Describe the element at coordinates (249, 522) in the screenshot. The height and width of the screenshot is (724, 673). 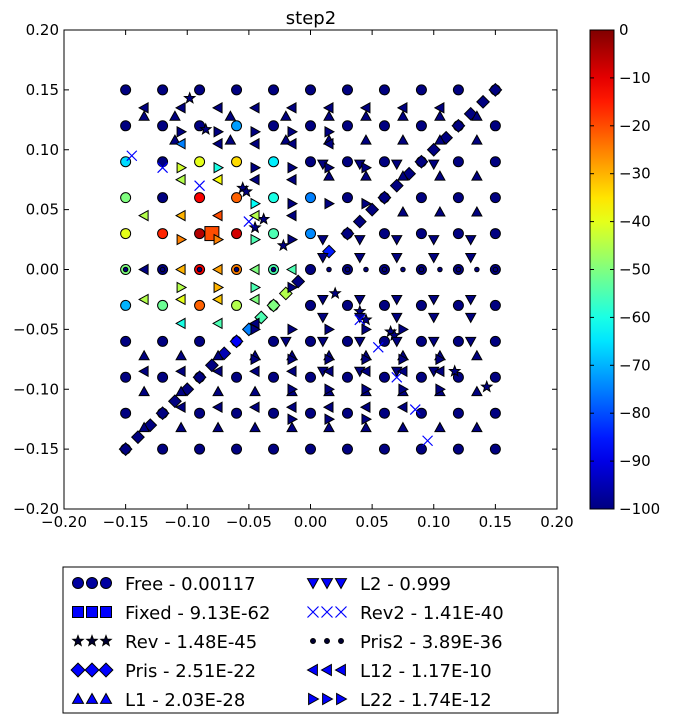
I see `x-tick-label: −0.05` at that location.